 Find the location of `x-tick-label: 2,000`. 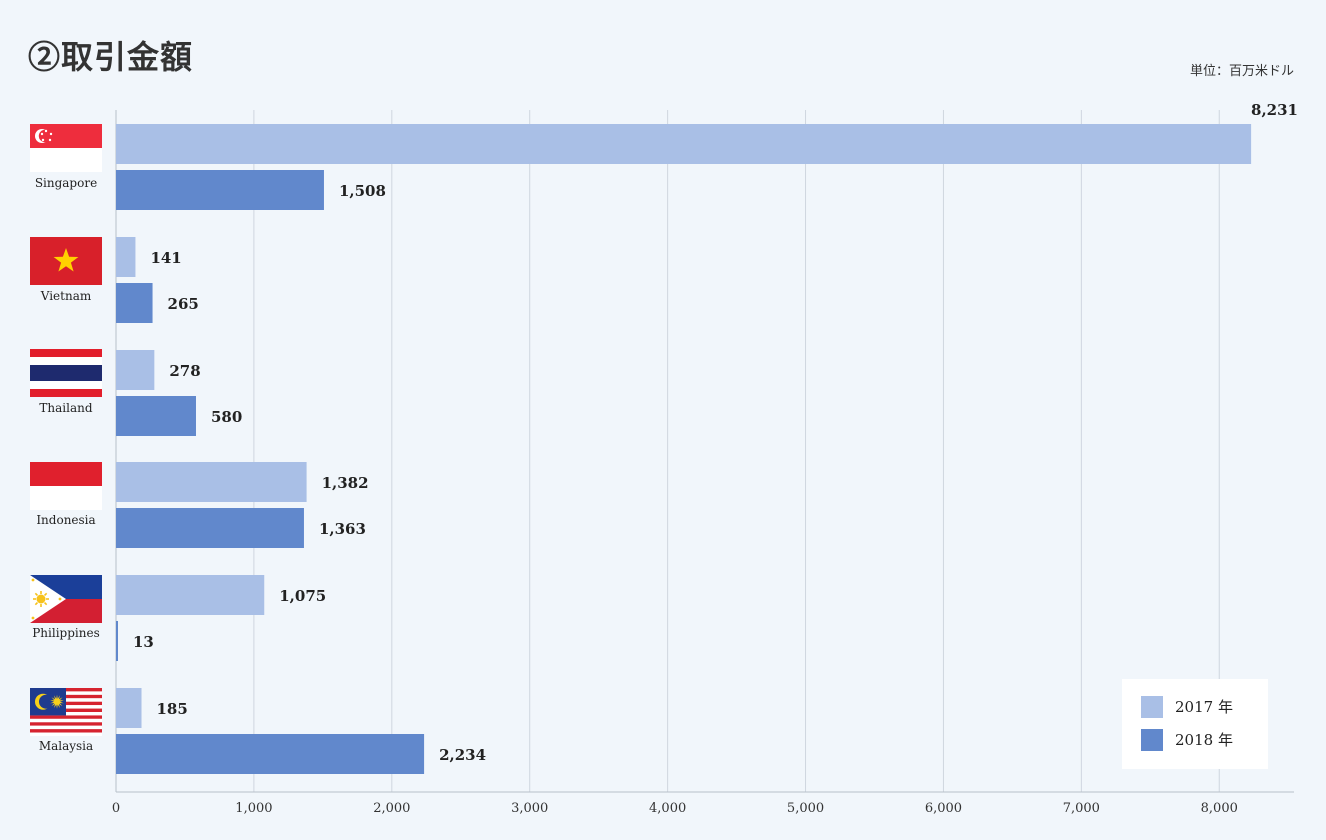

x-tick-label: 2,000 is located at coordinates (391, 808).